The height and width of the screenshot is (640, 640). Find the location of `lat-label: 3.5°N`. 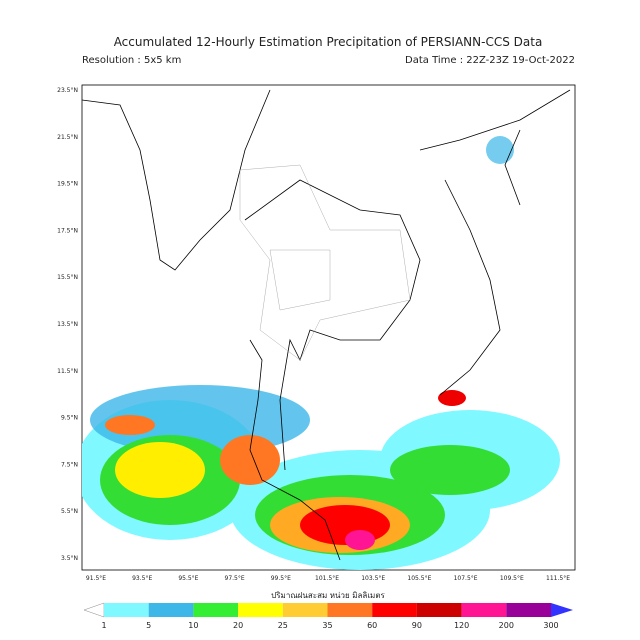

lat-label: 3.5°N is located at coordinates (69, 558).